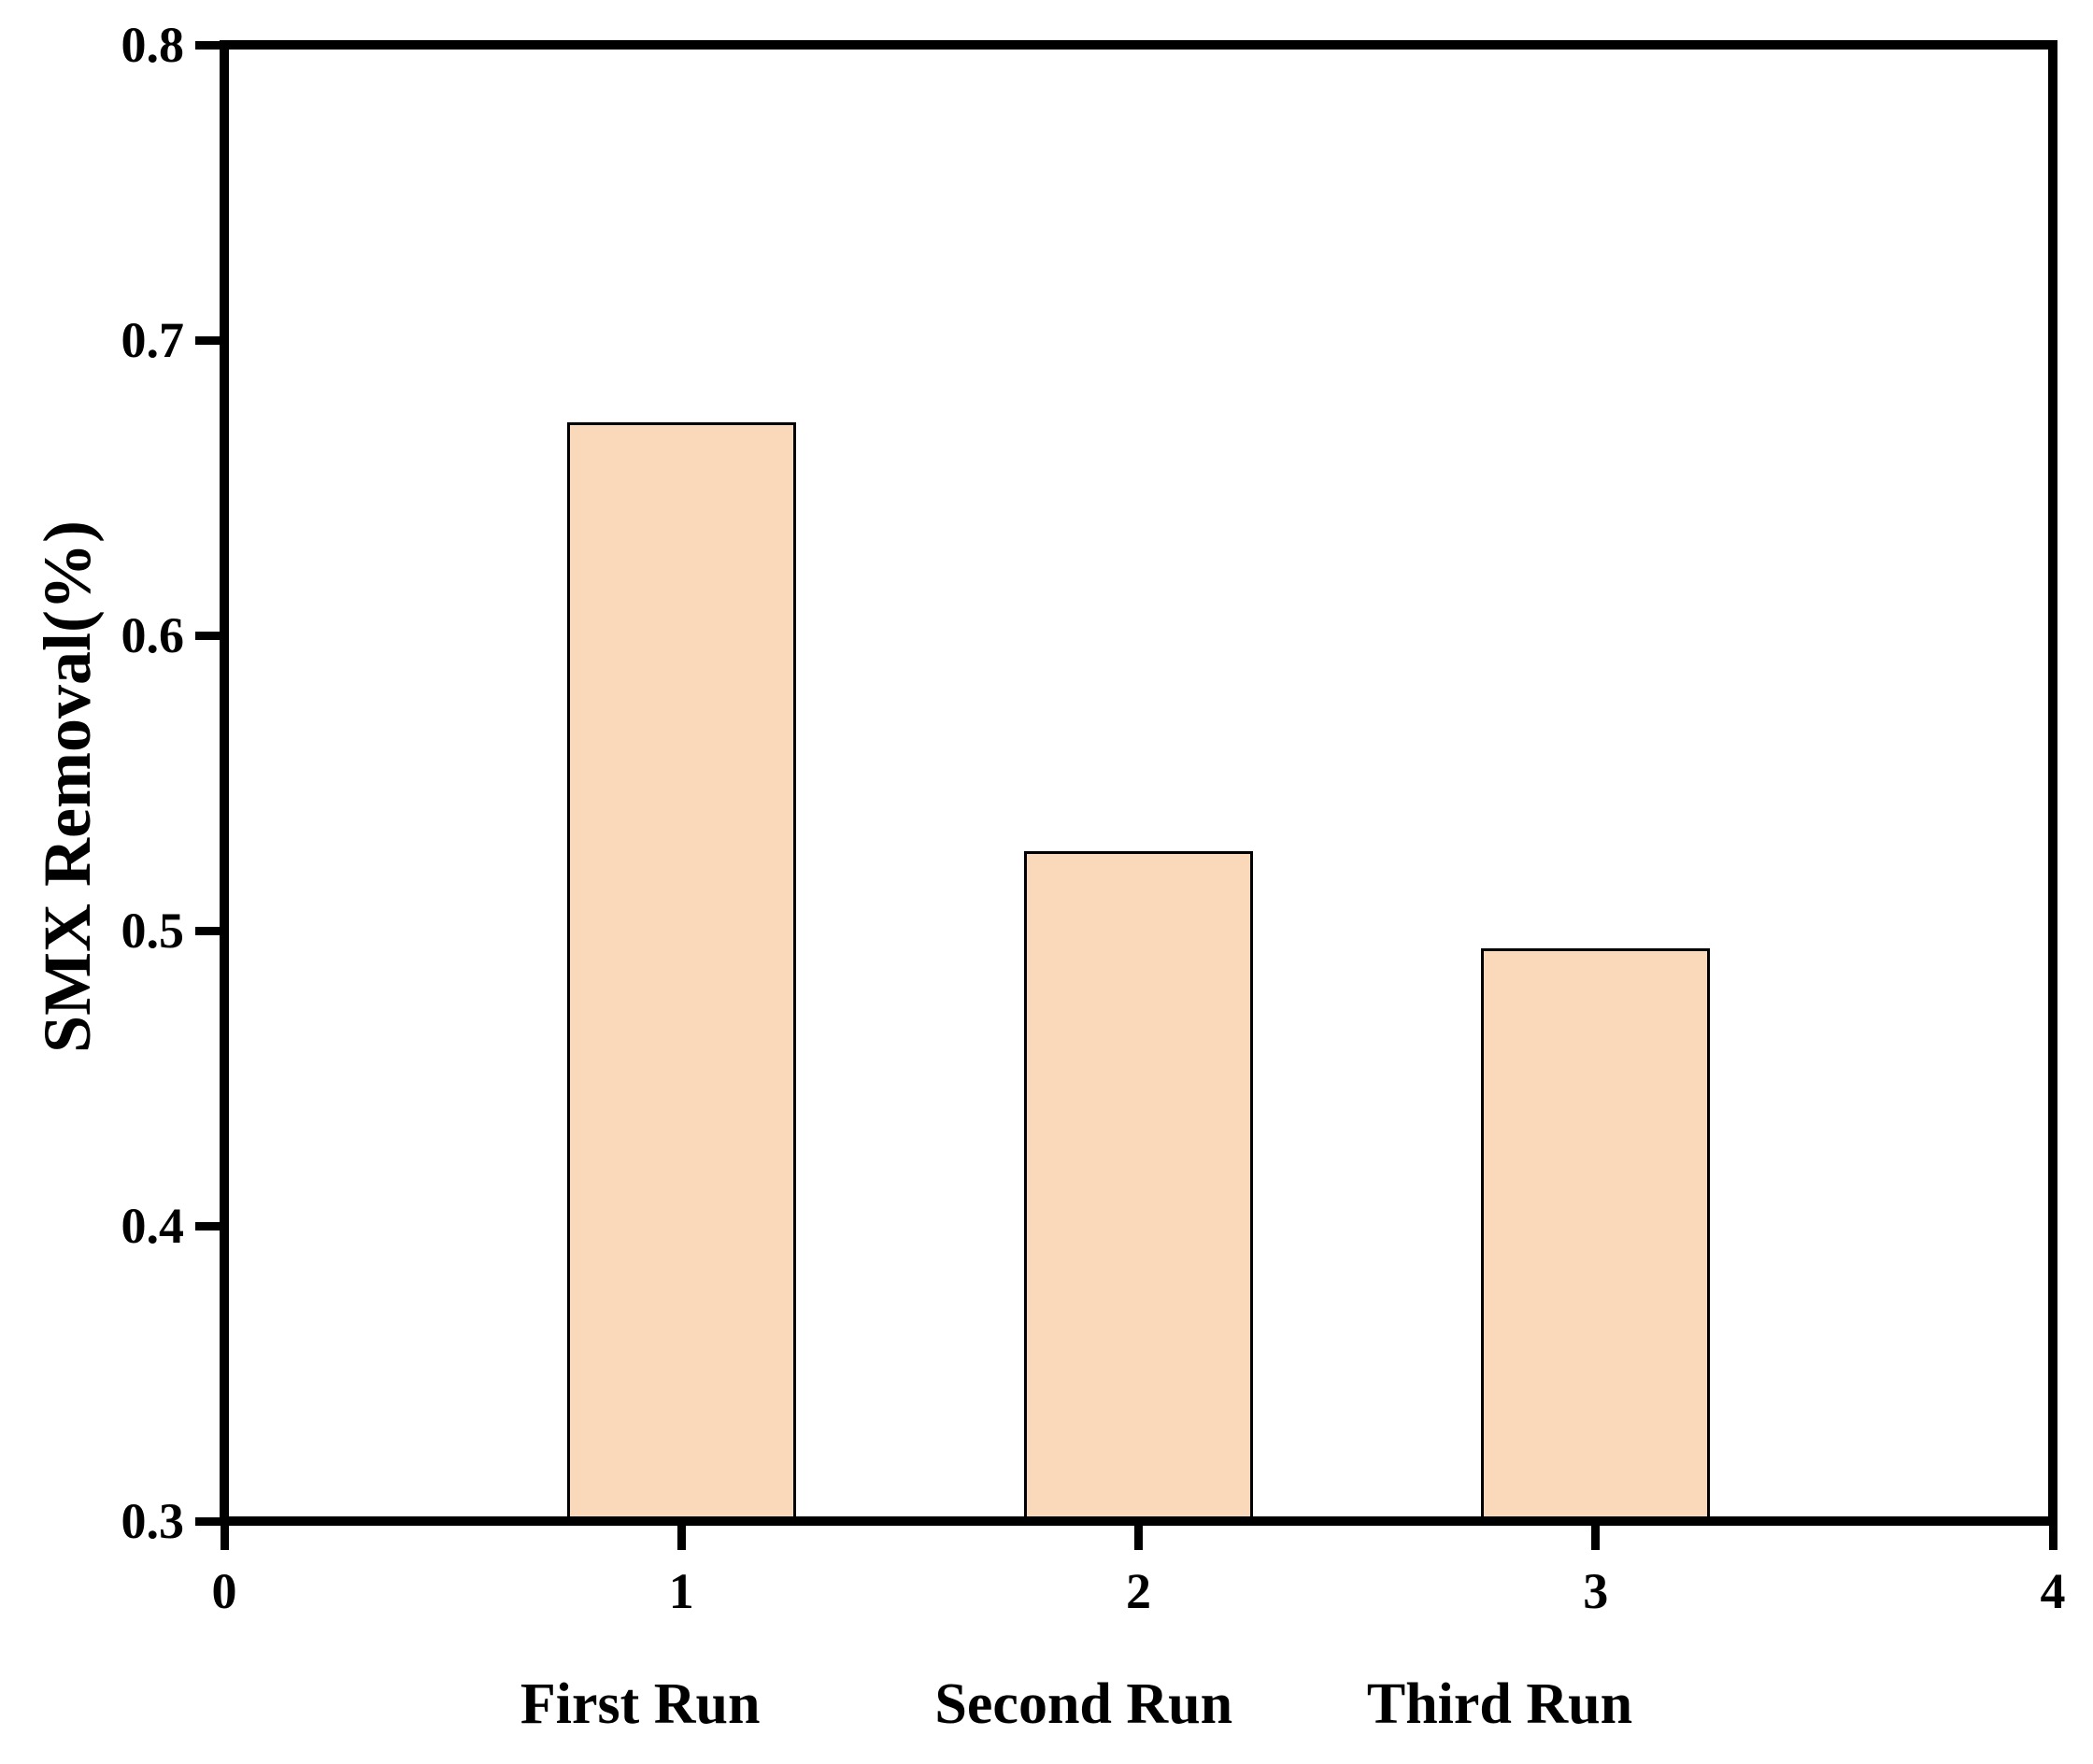 The height and width of the screenshot is (1764, 2093). Describe the element at coordinates (1596, 1591) in the screenshot. I see `x-tick-label: 3` at that location.